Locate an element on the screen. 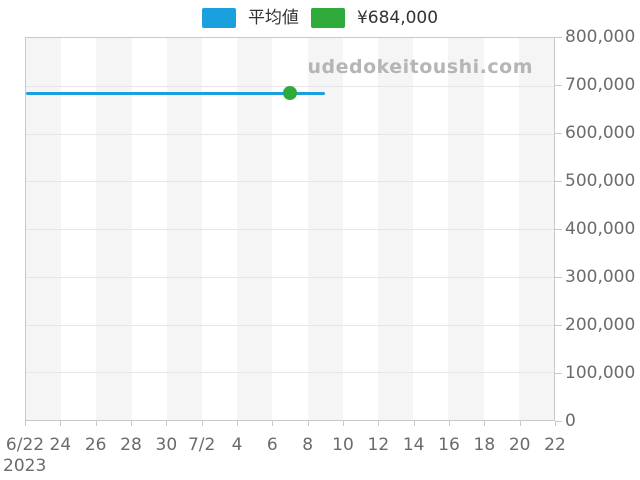 The image size is (640, 480). legend-item-price: ¥684,000 is located at coordinates (374, 18).